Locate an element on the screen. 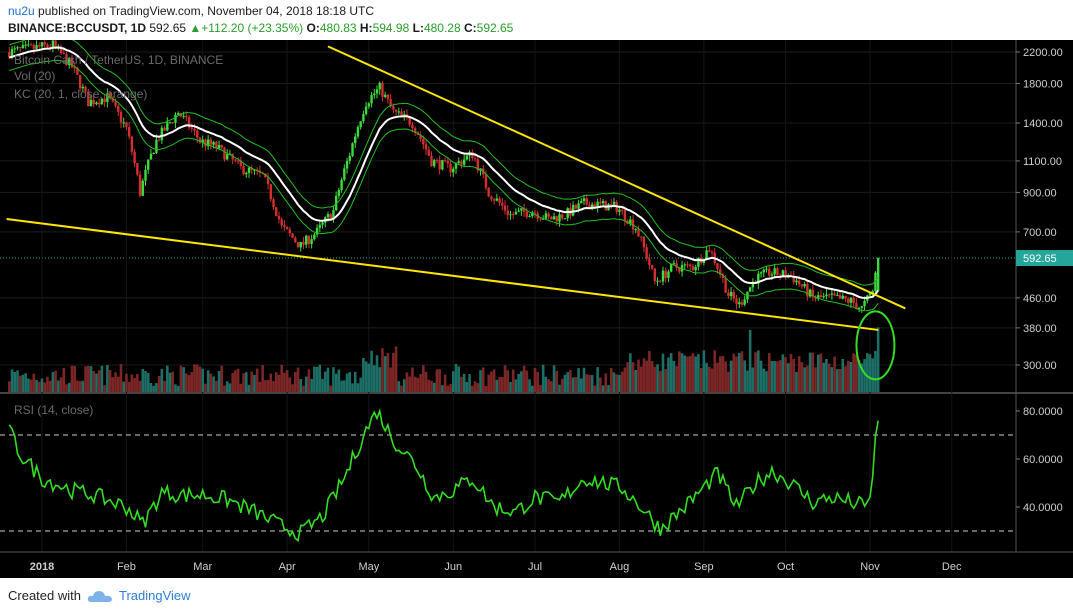 This screenshot has width=1073, height=615. price-tick-label: 700.00 is located at coordinates (1040, 233).